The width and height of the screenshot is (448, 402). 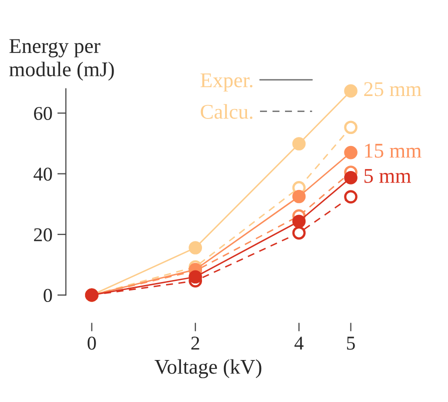 What do you see at coordinates (48, 295) in the screenshot?
I see `y-tick-label: 0` at bounding box center [48, 295].